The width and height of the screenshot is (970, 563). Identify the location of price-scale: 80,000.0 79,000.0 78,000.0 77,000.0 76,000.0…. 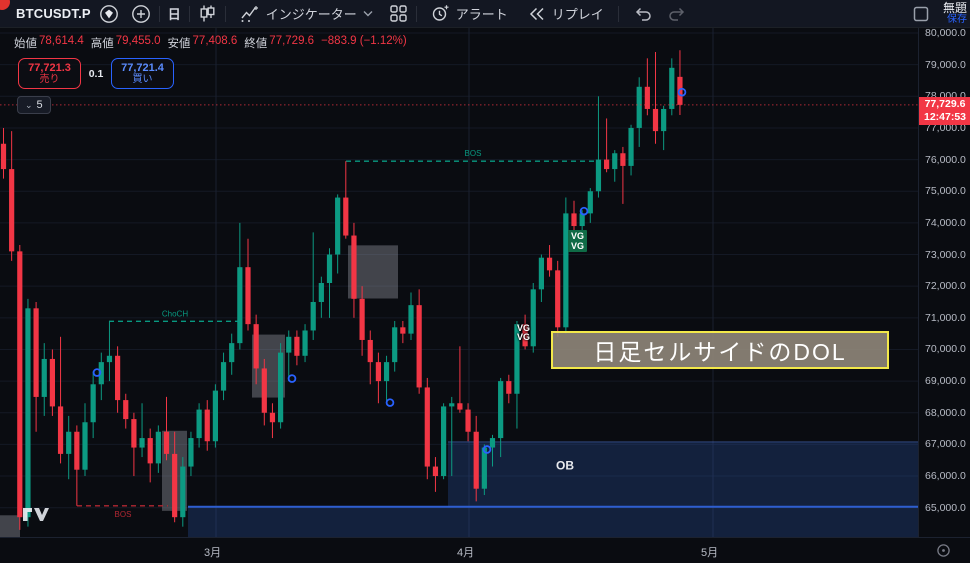
(944, 282).